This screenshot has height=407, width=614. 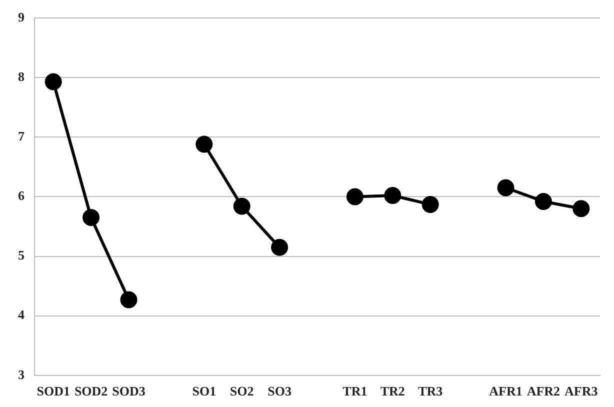 I want to click on x-tick-label: SOD3, so click(x=129, y=391).